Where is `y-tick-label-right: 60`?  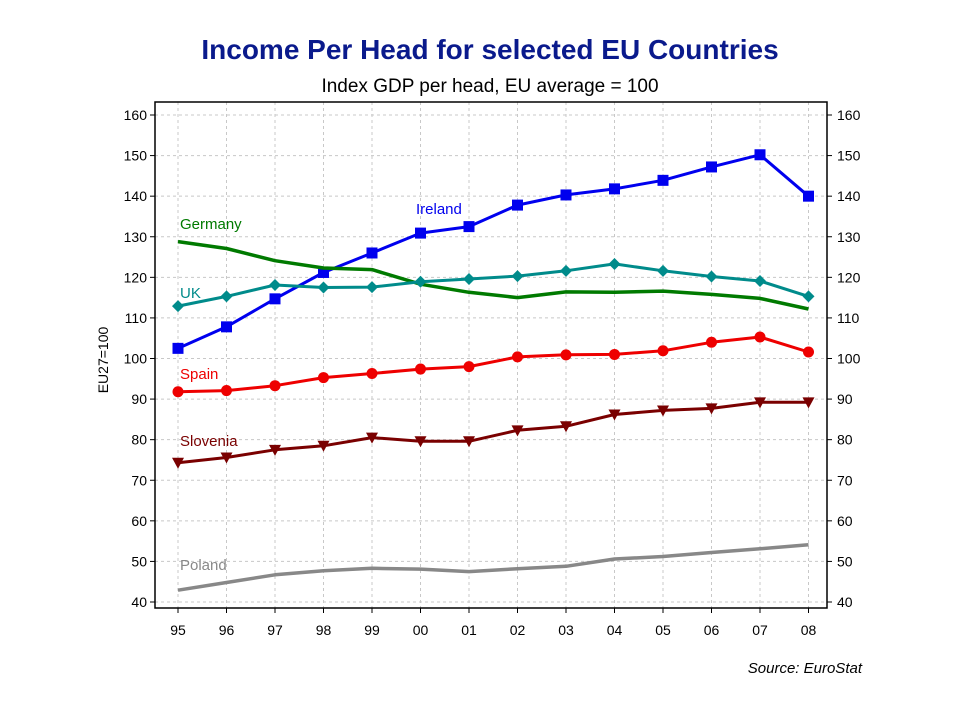 y-tick-label-right: 60 is located at coordinates (845, 521).